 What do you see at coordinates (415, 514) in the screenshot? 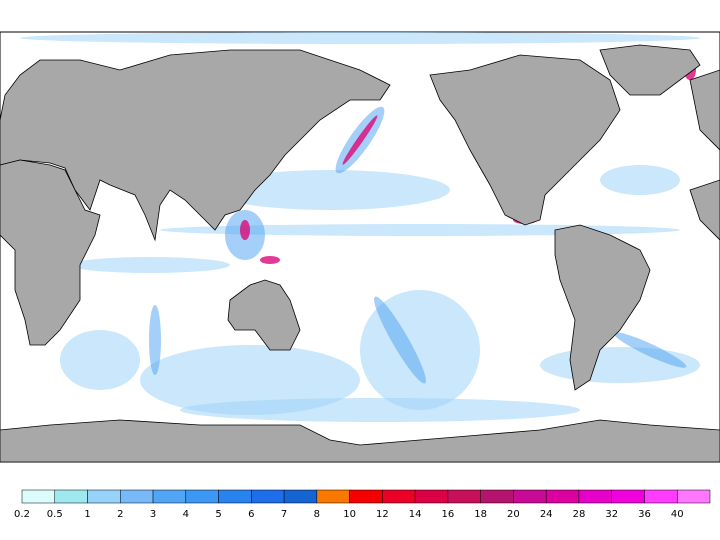
I see `colorbar-label: 14` at bounding box center [415, 514].